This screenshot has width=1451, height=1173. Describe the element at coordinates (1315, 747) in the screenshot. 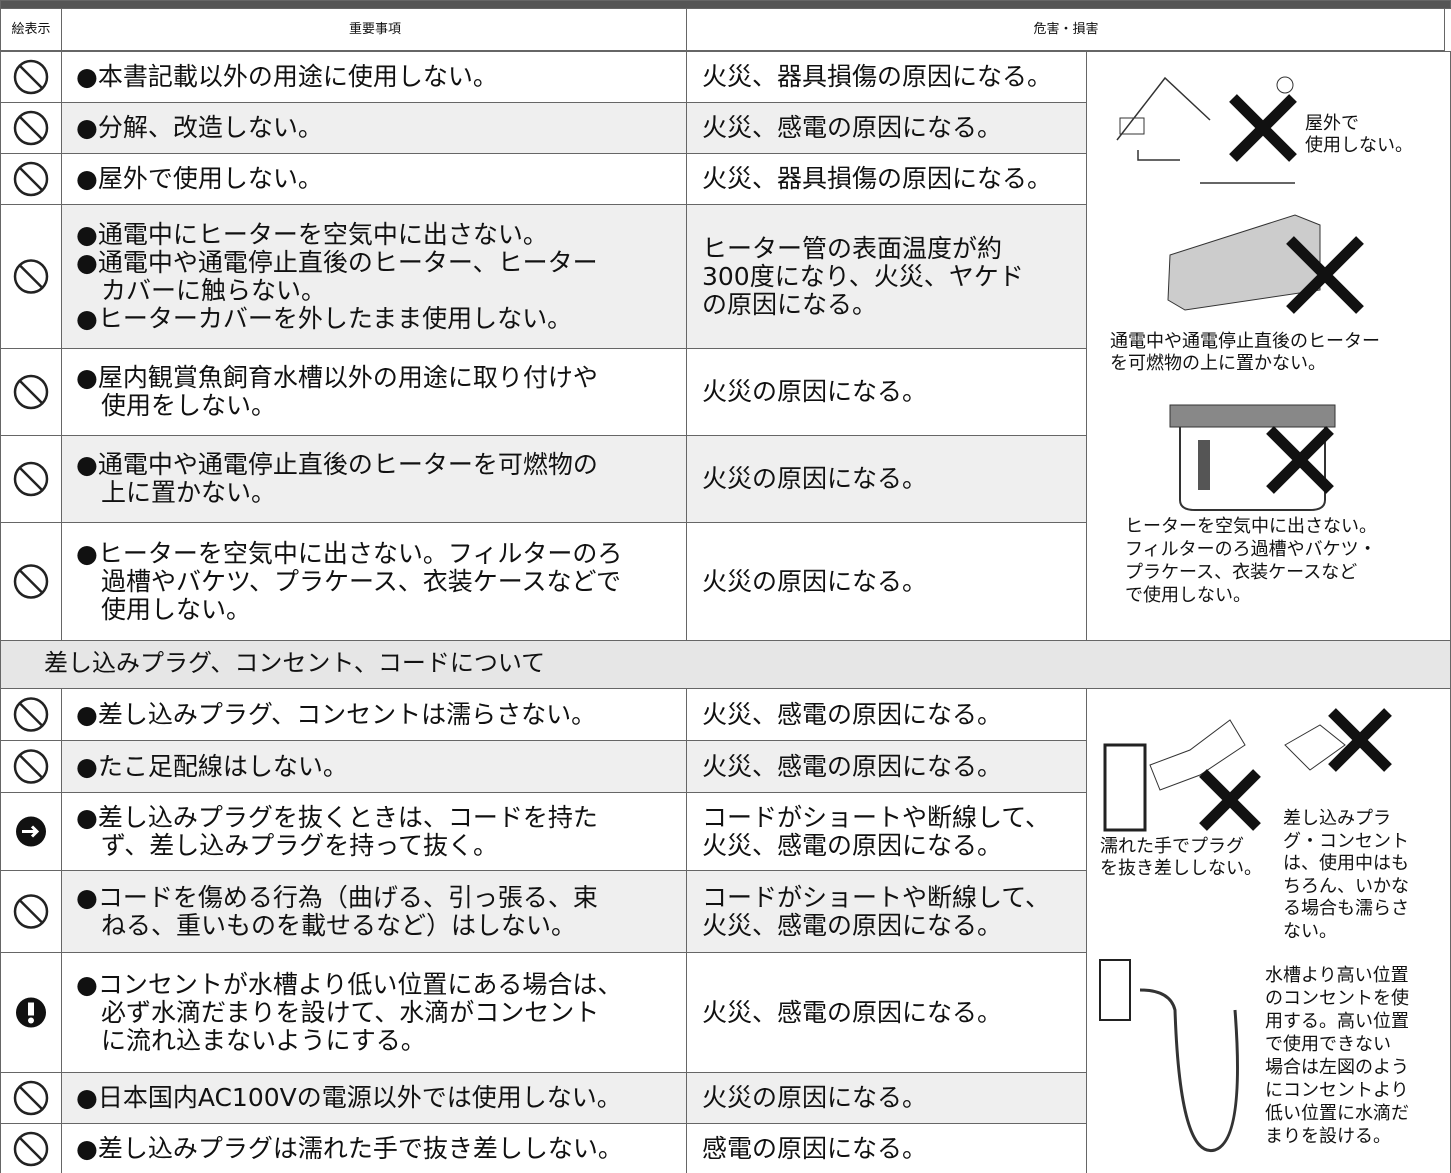

I see `plug` at that location.